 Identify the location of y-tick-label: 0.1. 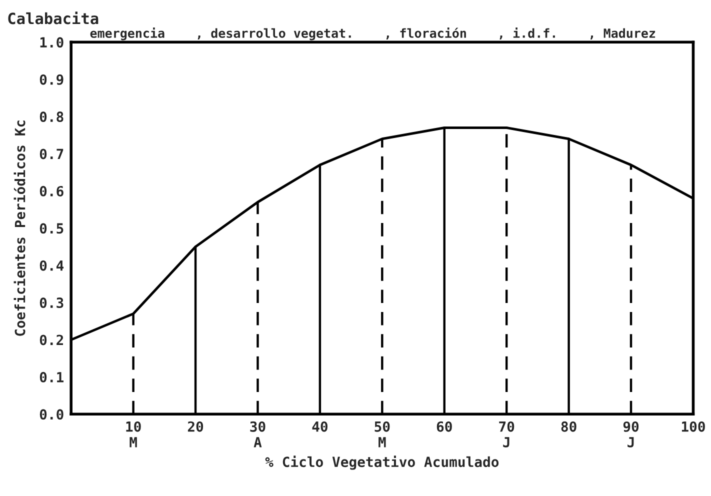
(52, 377).